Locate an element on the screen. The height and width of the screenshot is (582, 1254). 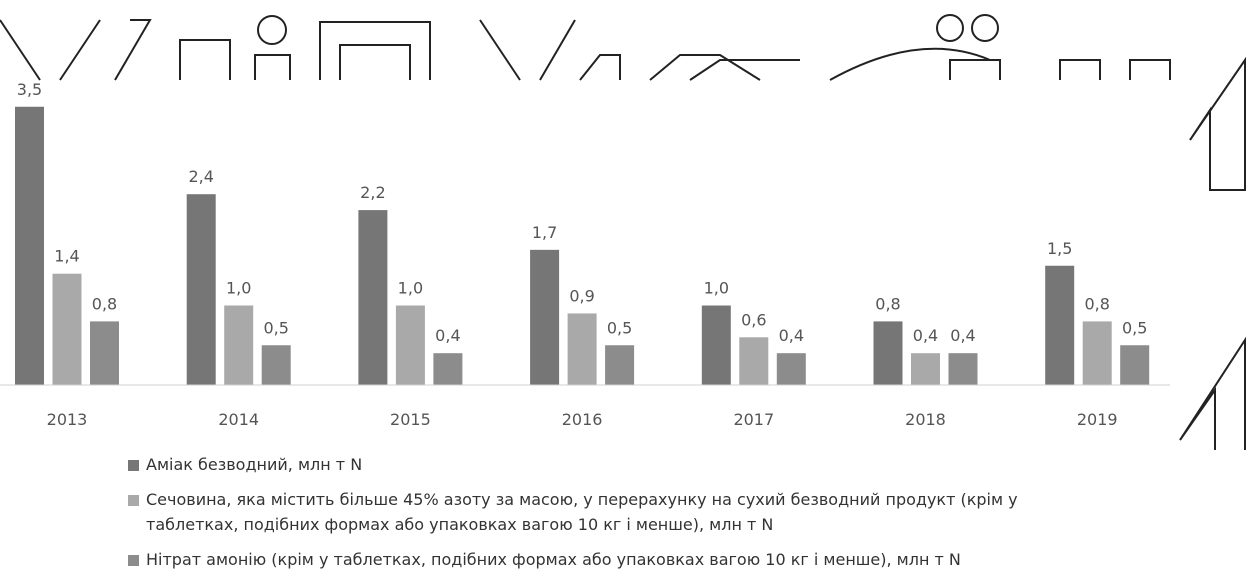
x-tick-label: 2019 is located at coordinates (1097, 419).